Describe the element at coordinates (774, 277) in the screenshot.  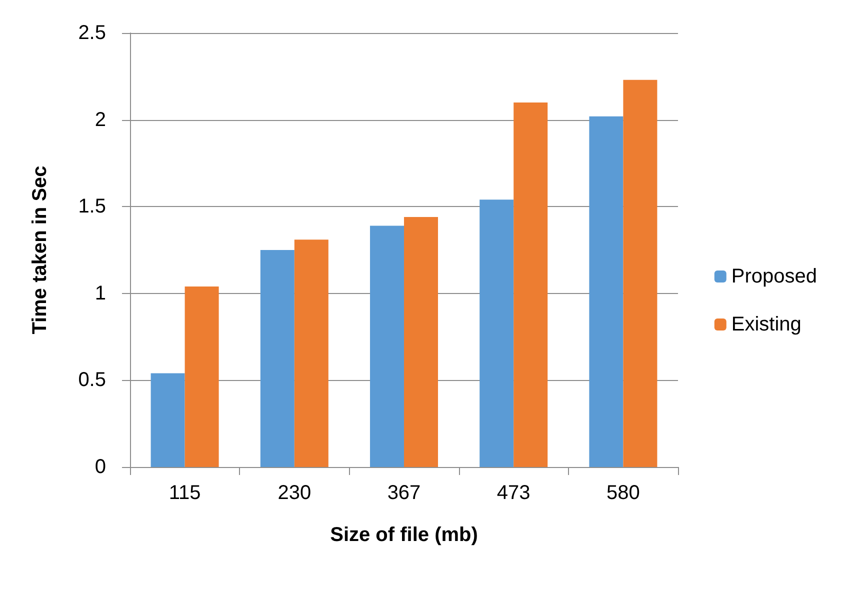
I see `legend-label: Proposed` at that location.